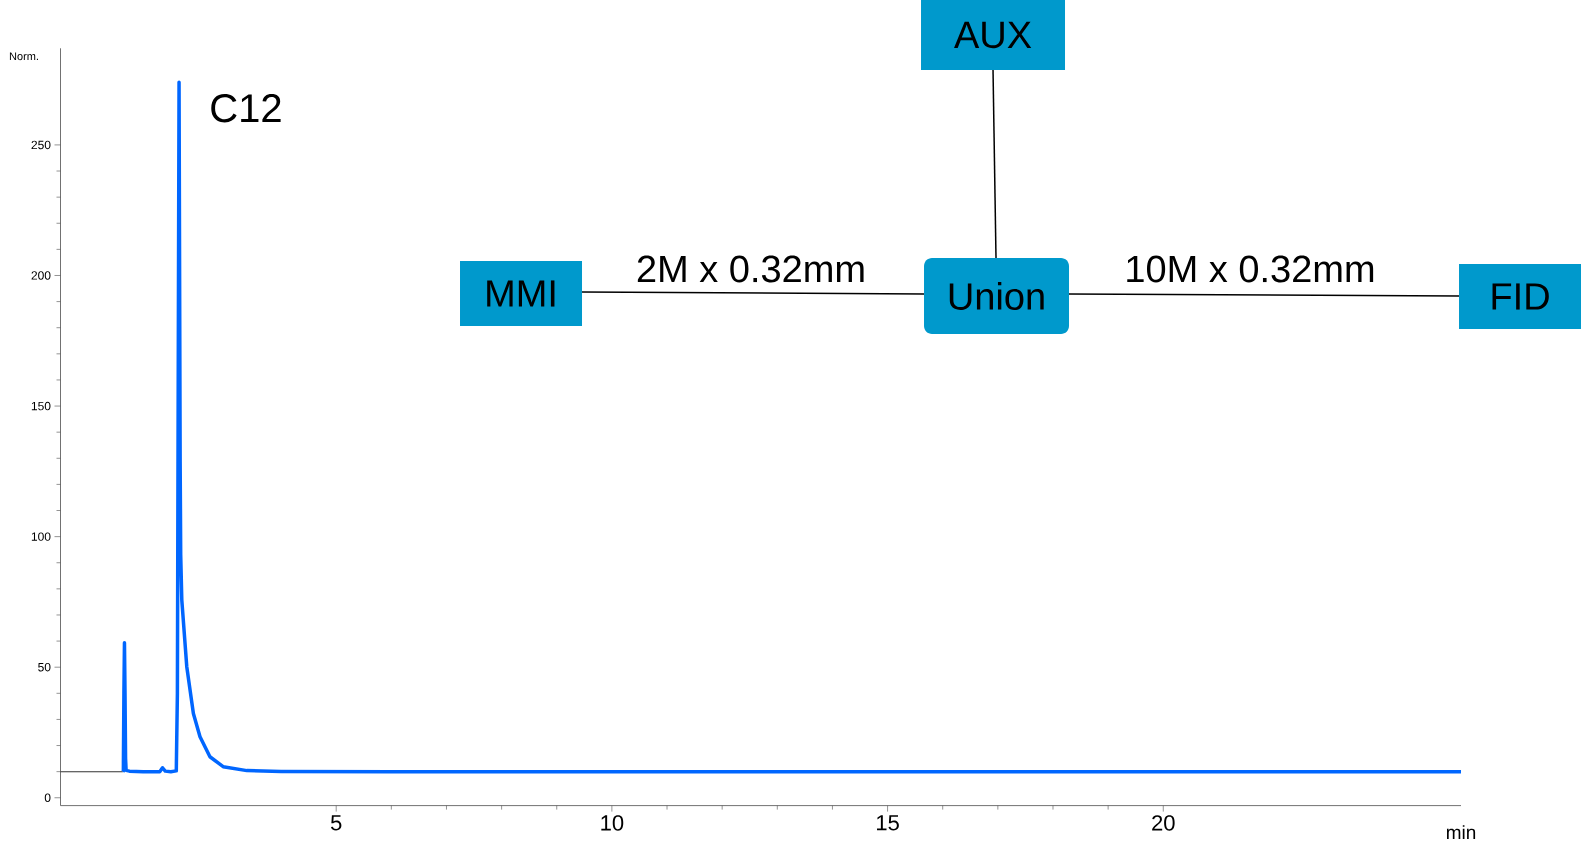 The height and width of the screenshot is (846, 1581). Describe the element at coordinates (750, 269) in the screenshot. I see `annotation: 2M x 0.32mm` at that location.